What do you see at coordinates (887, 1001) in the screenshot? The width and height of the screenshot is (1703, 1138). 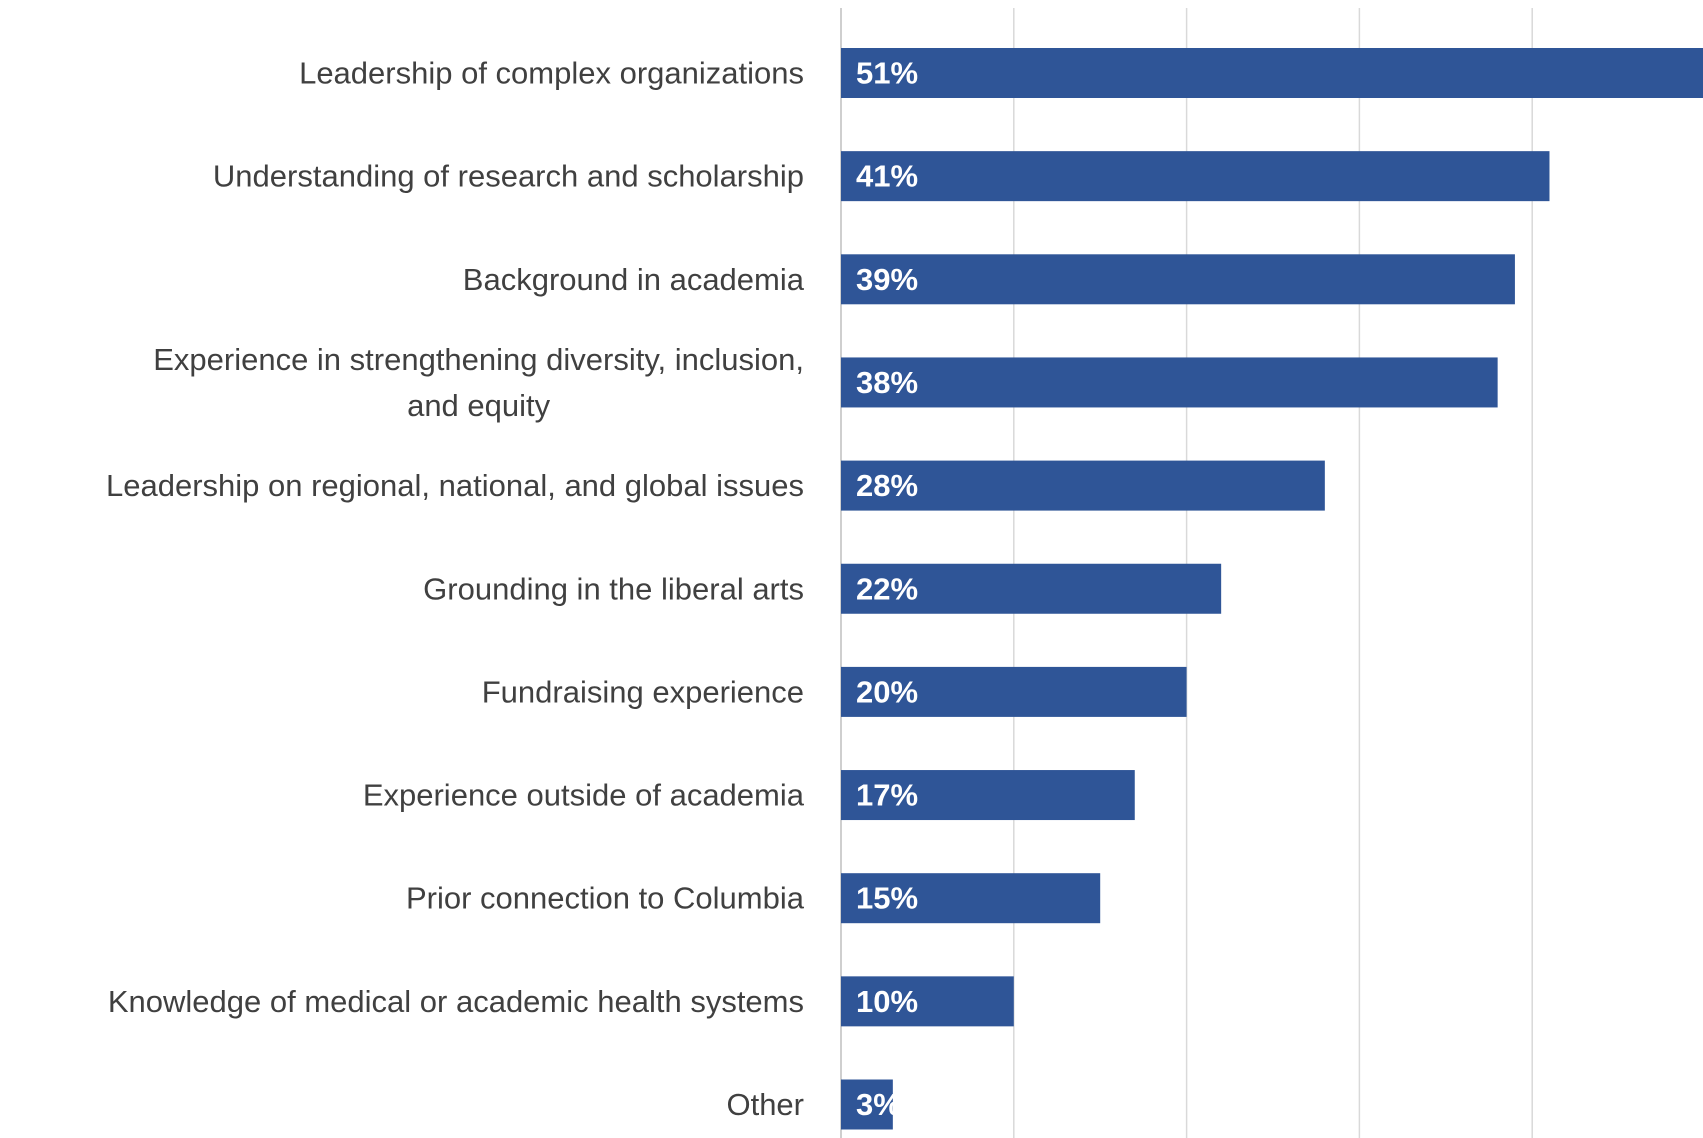 I see `data-label-9: 10%` at bounding box center [887, 1001].